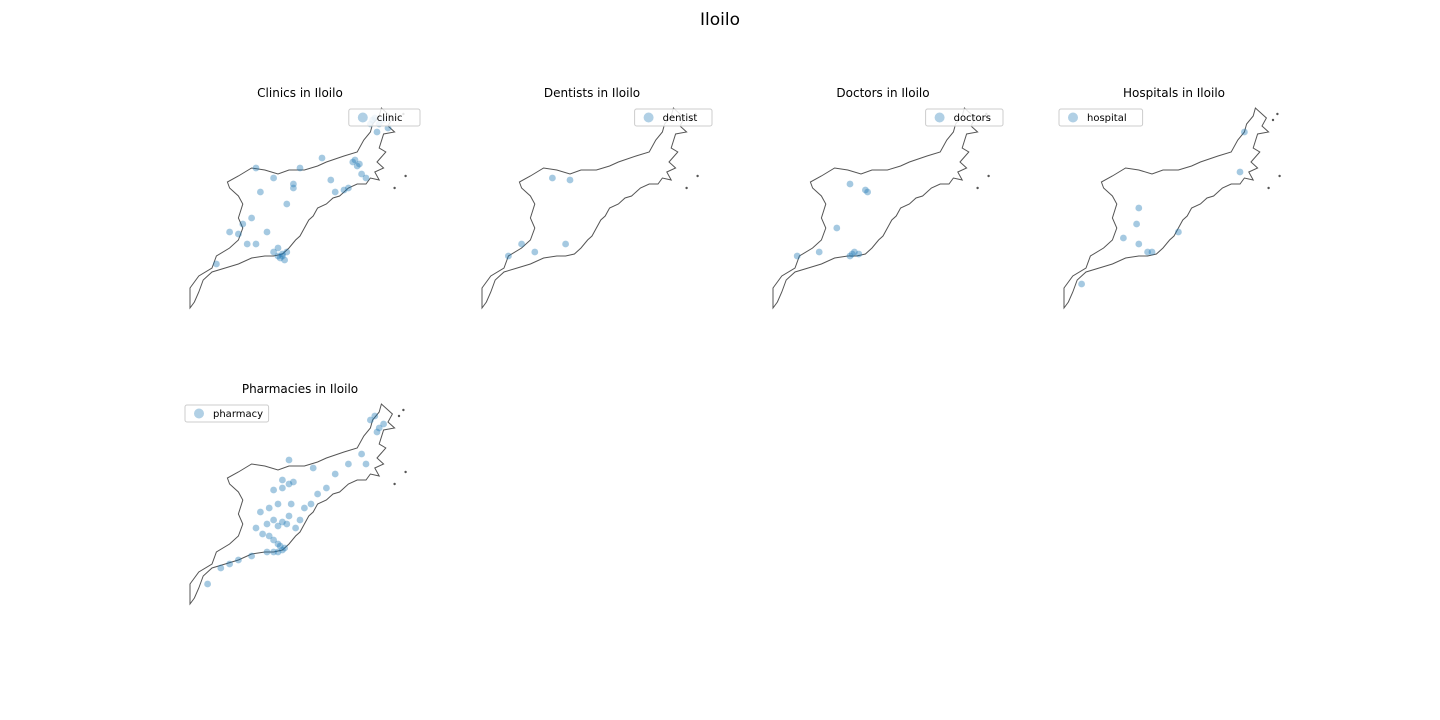 This screenshot has width=1440, height=720. I want to click on legend: dentist, so click(673, 117).